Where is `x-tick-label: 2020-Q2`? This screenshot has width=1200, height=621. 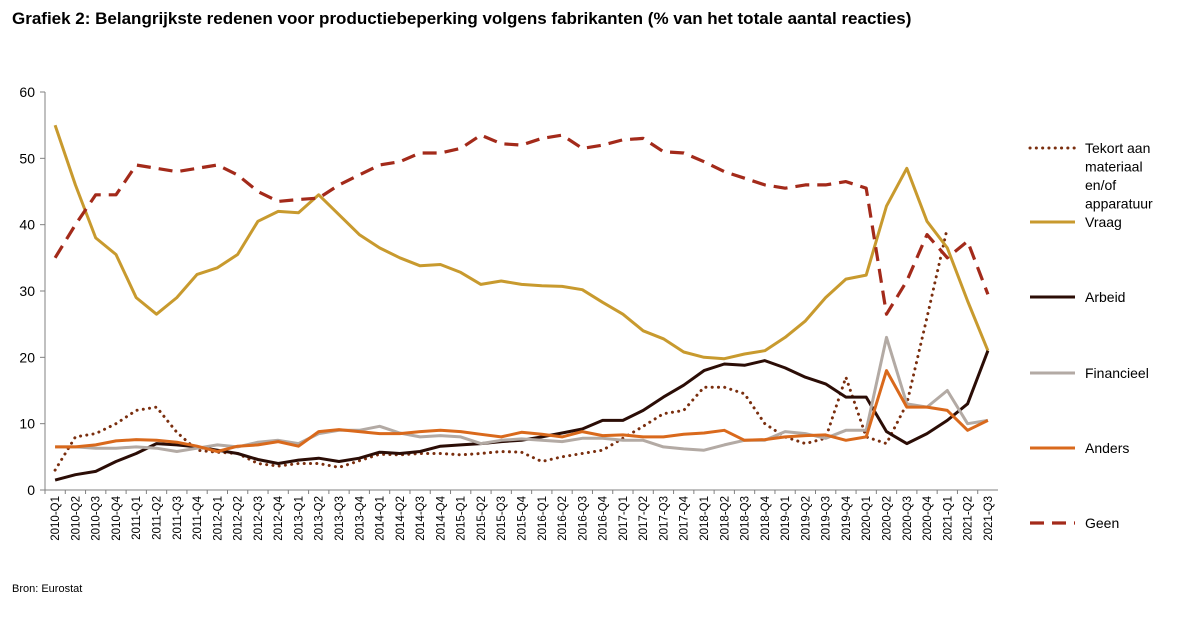 x-tick-label: 2020-Q2 is located at coordinates (887, 518).